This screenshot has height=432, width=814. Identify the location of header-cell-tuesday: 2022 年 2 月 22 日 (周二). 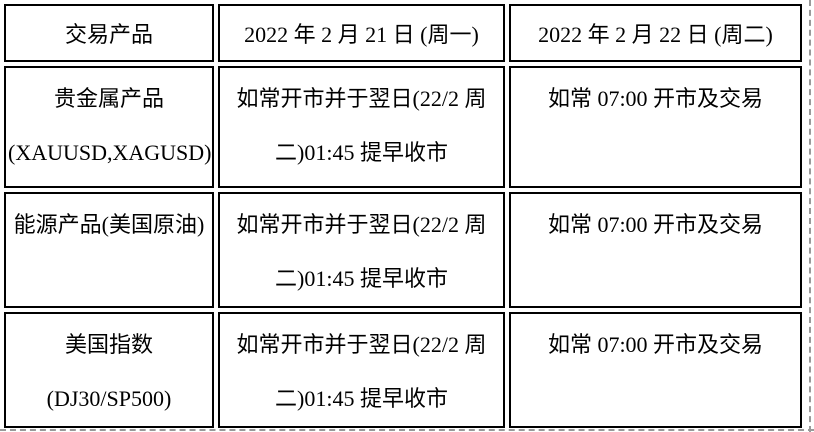
(655, 33).